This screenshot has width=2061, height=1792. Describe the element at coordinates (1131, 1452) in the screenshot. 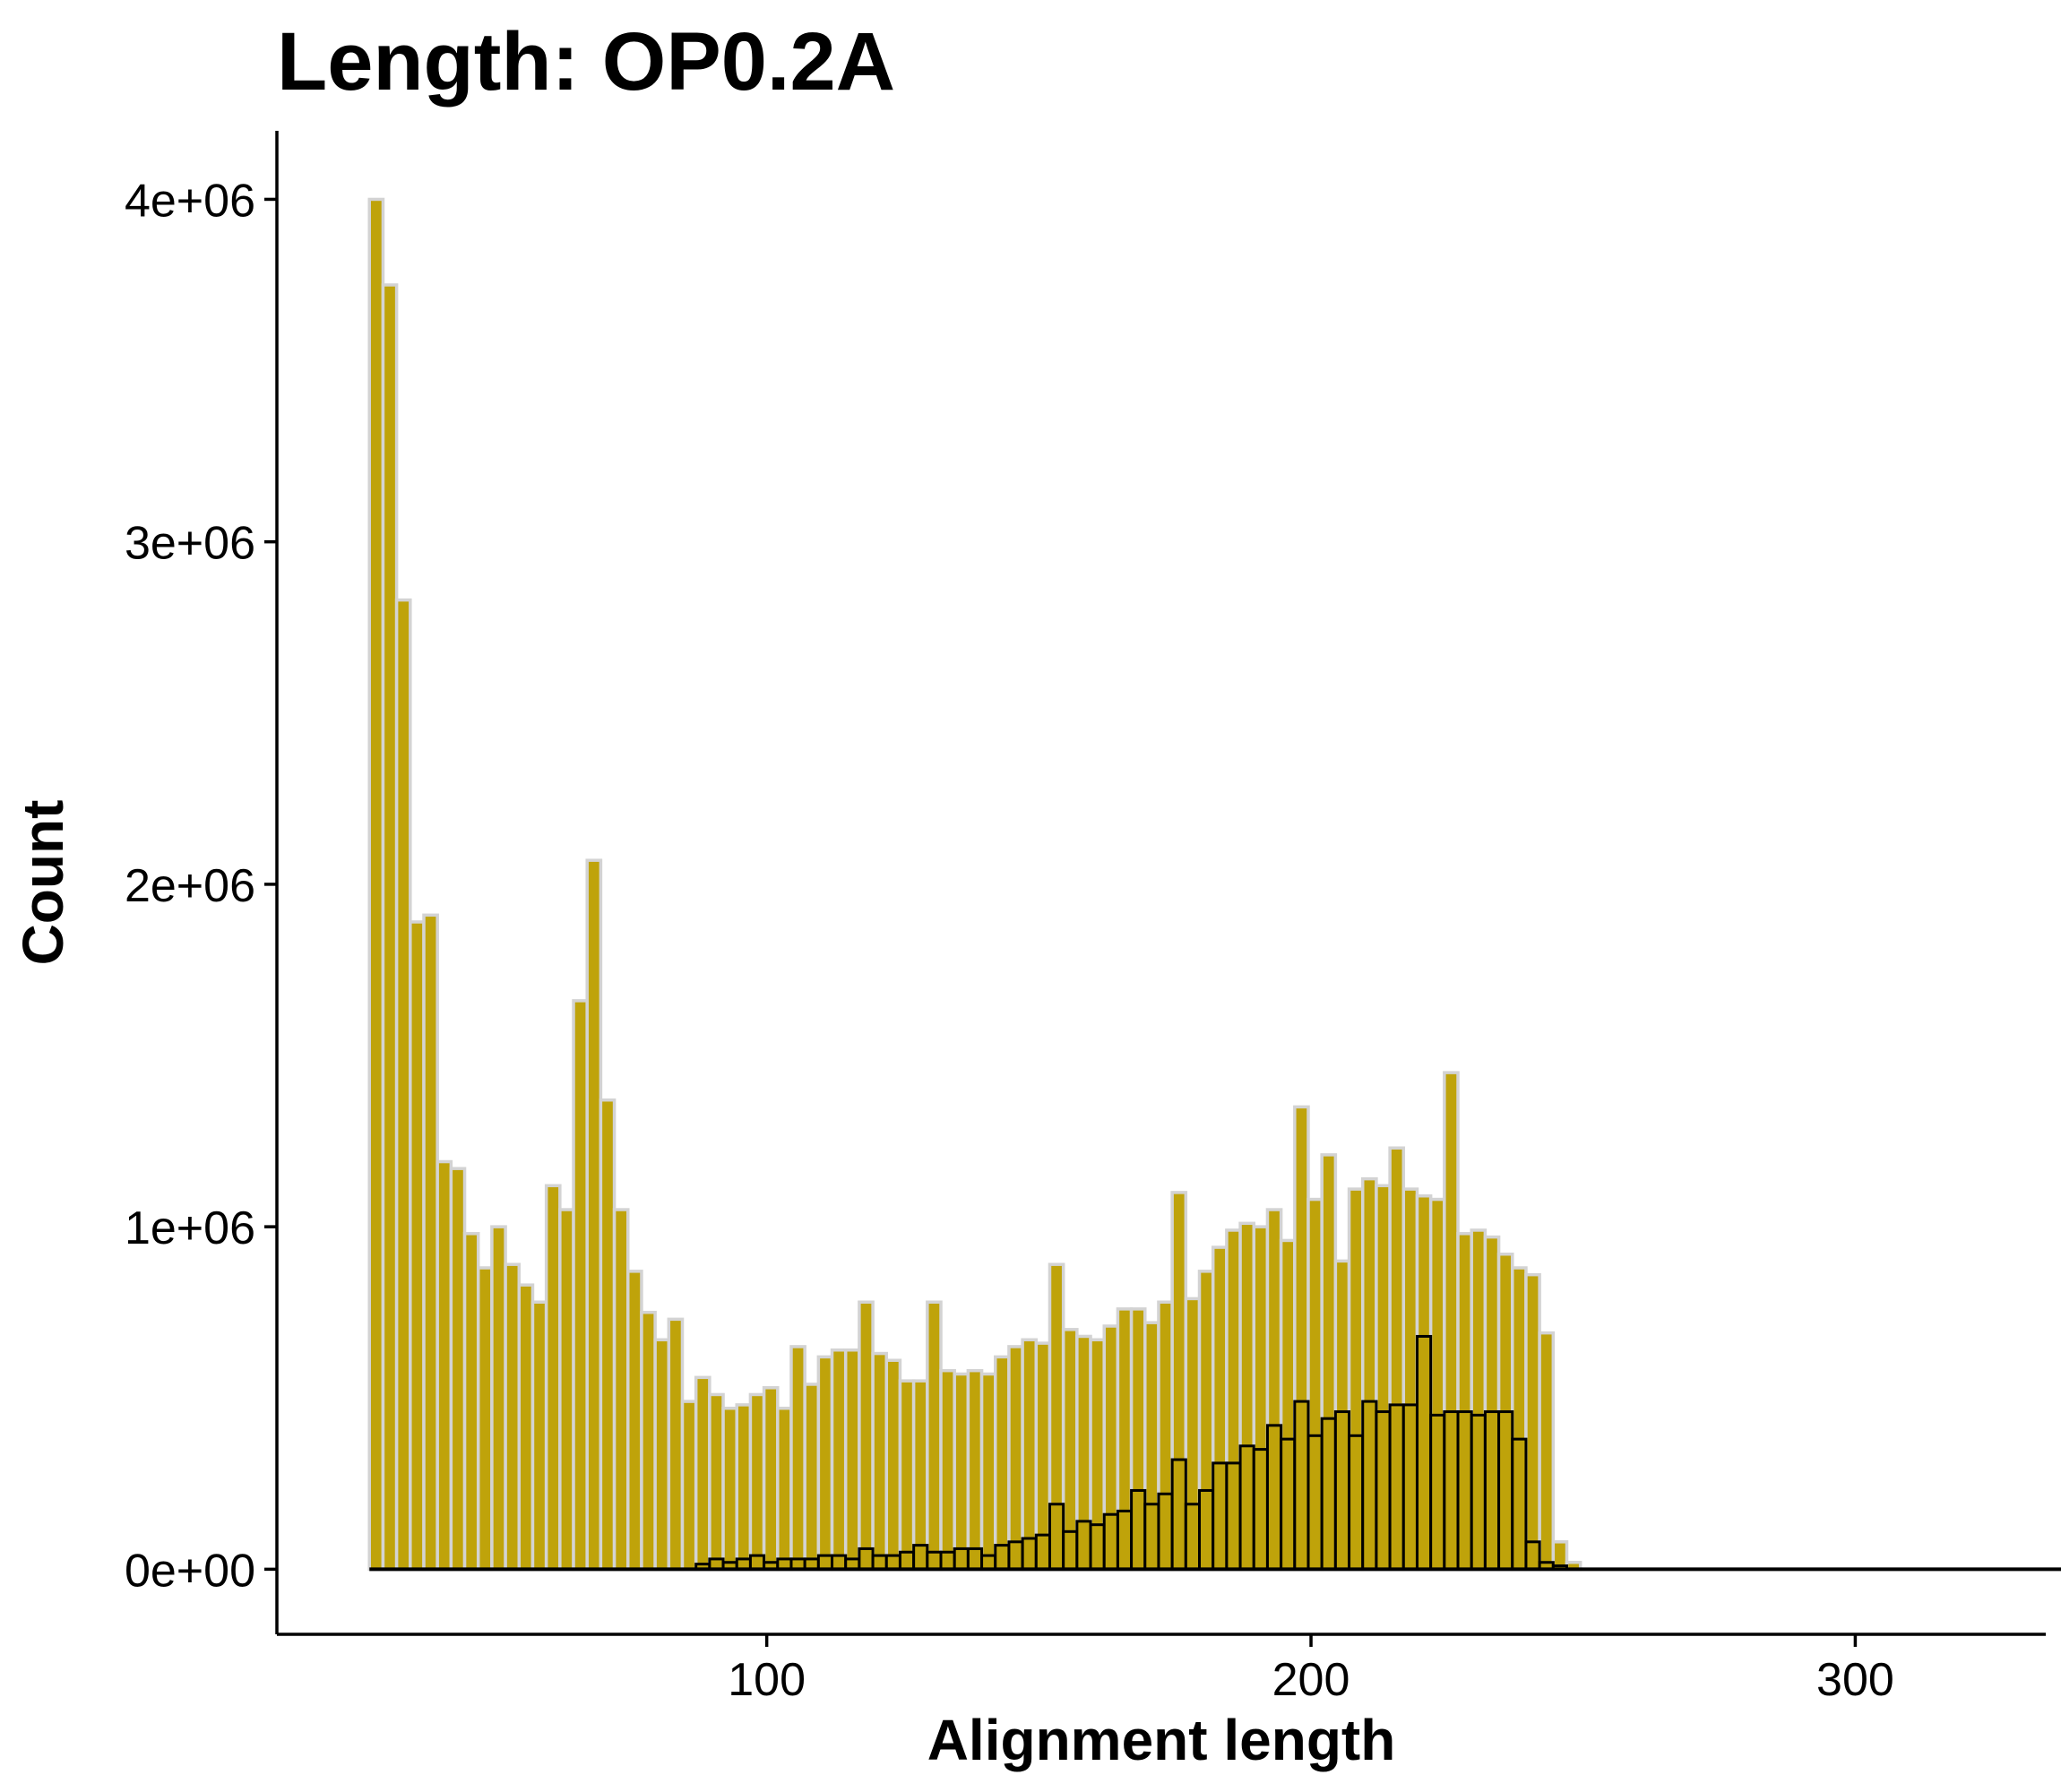

I see `bars-black-series` at that location.